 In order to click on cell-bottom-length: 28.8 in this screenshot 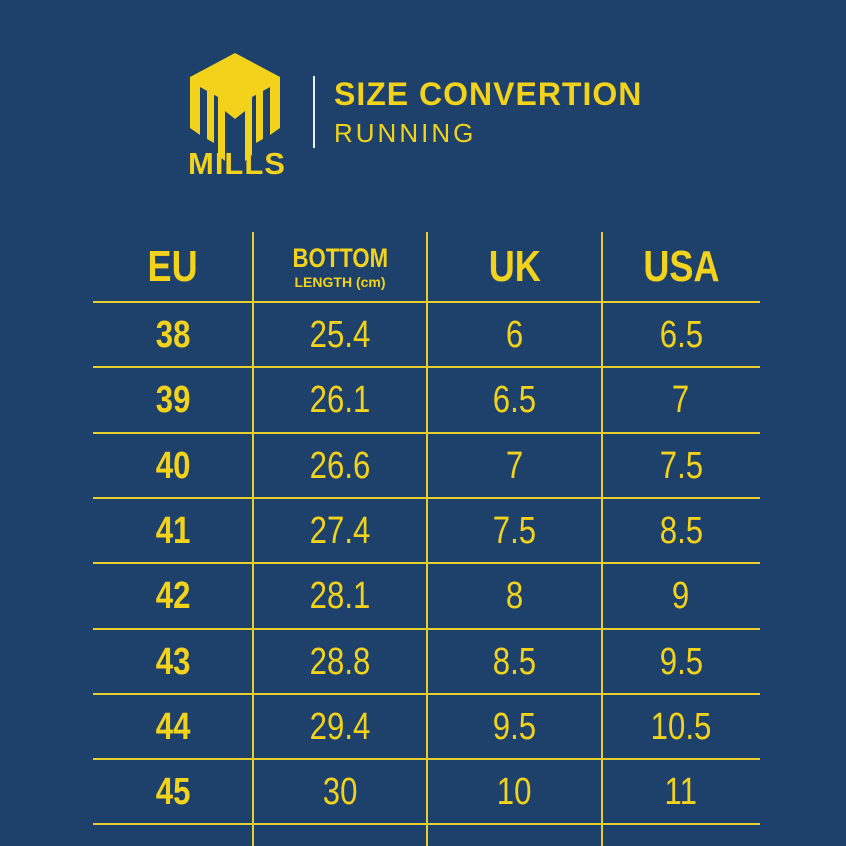, I will do `click(340, 662)`.